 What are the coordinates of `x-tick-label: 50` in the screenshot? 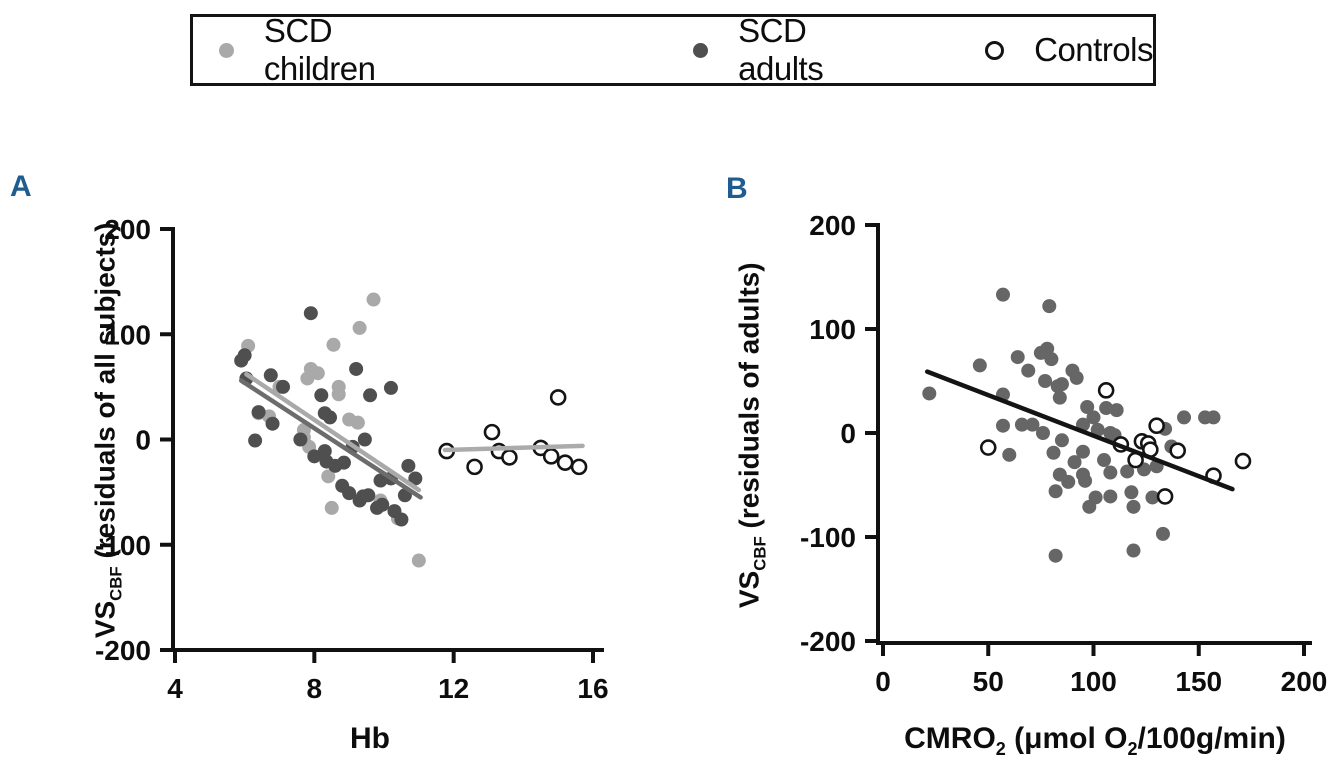 It's located at (988, 681).